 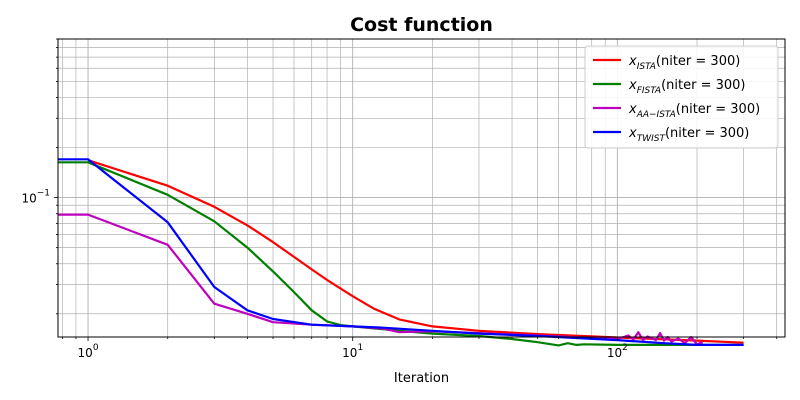 I want to click on y-tick-label-0: 10−1, so click(x=35, y=197).